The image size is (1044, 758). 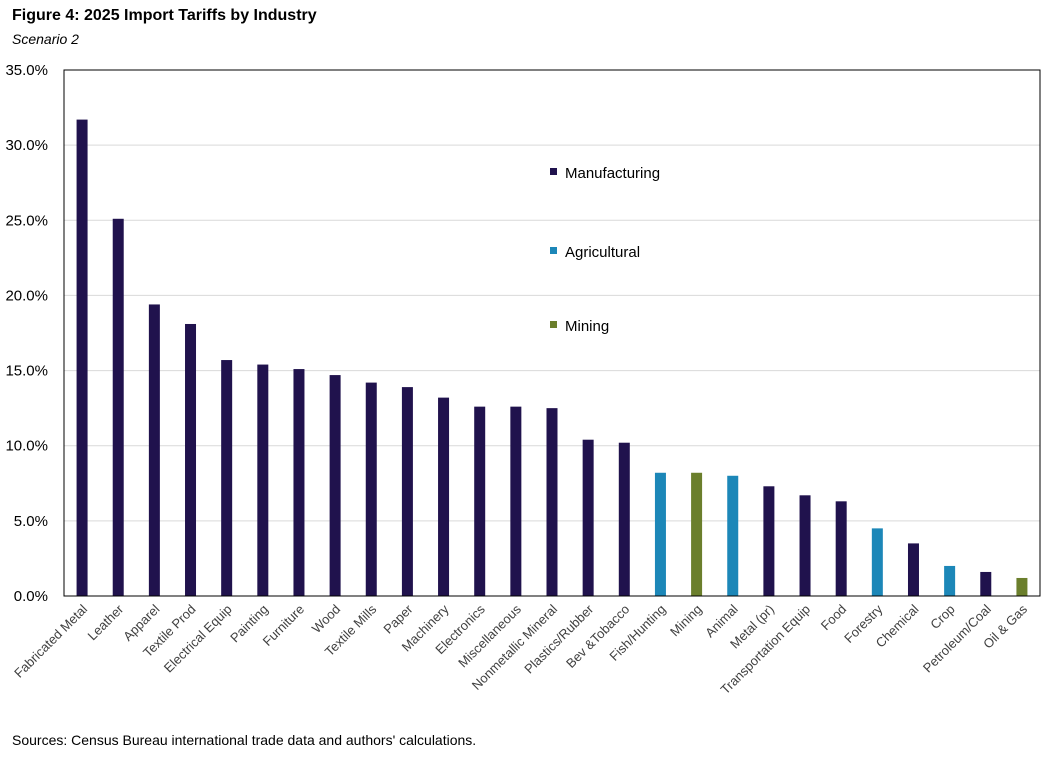 What do you see at coordinates (45, 39) in the screenshot?
I see `chart-subtitle: Scenario 2` at bounding box center [45, 39].